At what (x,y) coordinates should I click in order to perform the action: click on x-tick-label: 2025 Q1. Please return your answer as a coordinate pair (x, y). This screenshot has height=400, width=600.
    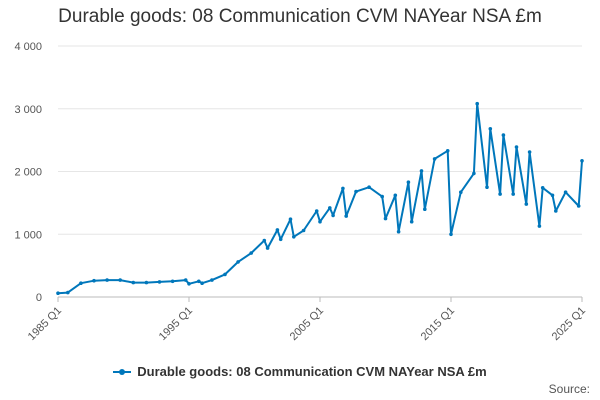
    Looking at the image, I should click on (569, 324).